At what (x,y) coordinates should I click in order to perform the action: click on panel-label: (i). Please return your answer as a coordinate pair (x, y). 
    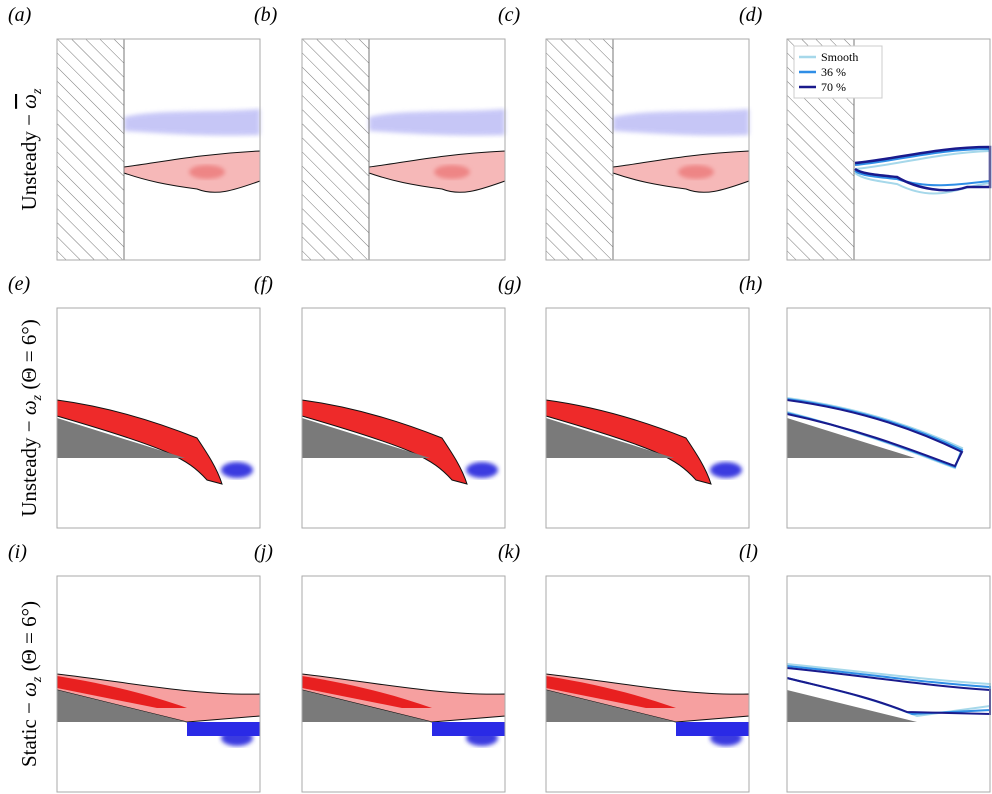
    Looking at the image, I should click on (17, 552).